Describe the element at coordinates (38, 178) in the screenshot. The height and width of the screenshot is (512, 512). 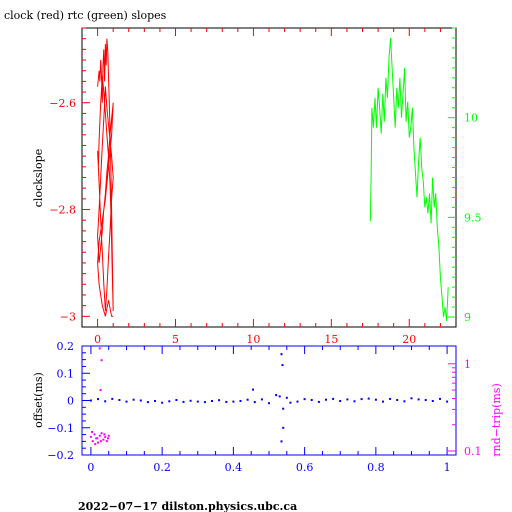
I see `top-y-axis-label: clockslope` at that location.